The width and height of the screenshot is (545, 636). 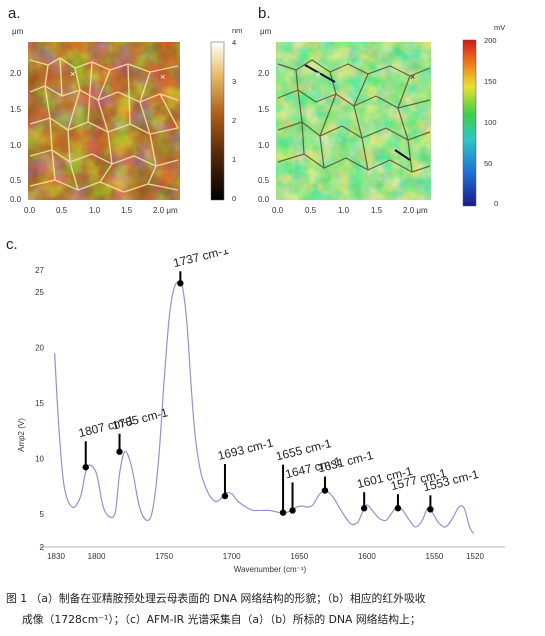 What do you see at coordinates (127, 210) in the screenshot?
I see `panel-a-x-tick: 1.5` at bounding box center [127, 210].